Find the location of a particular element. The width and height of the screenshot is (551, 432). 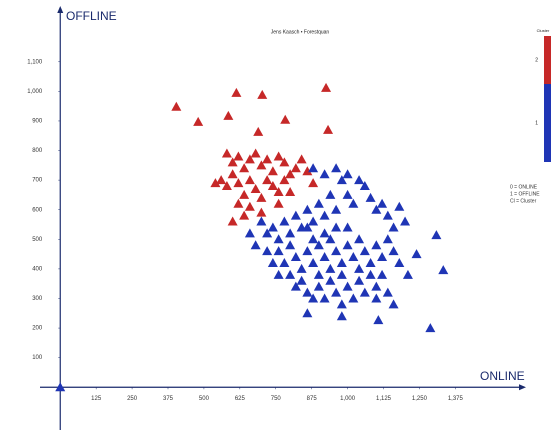

x-tick-label: 500 is located at coordinates (204, 399).